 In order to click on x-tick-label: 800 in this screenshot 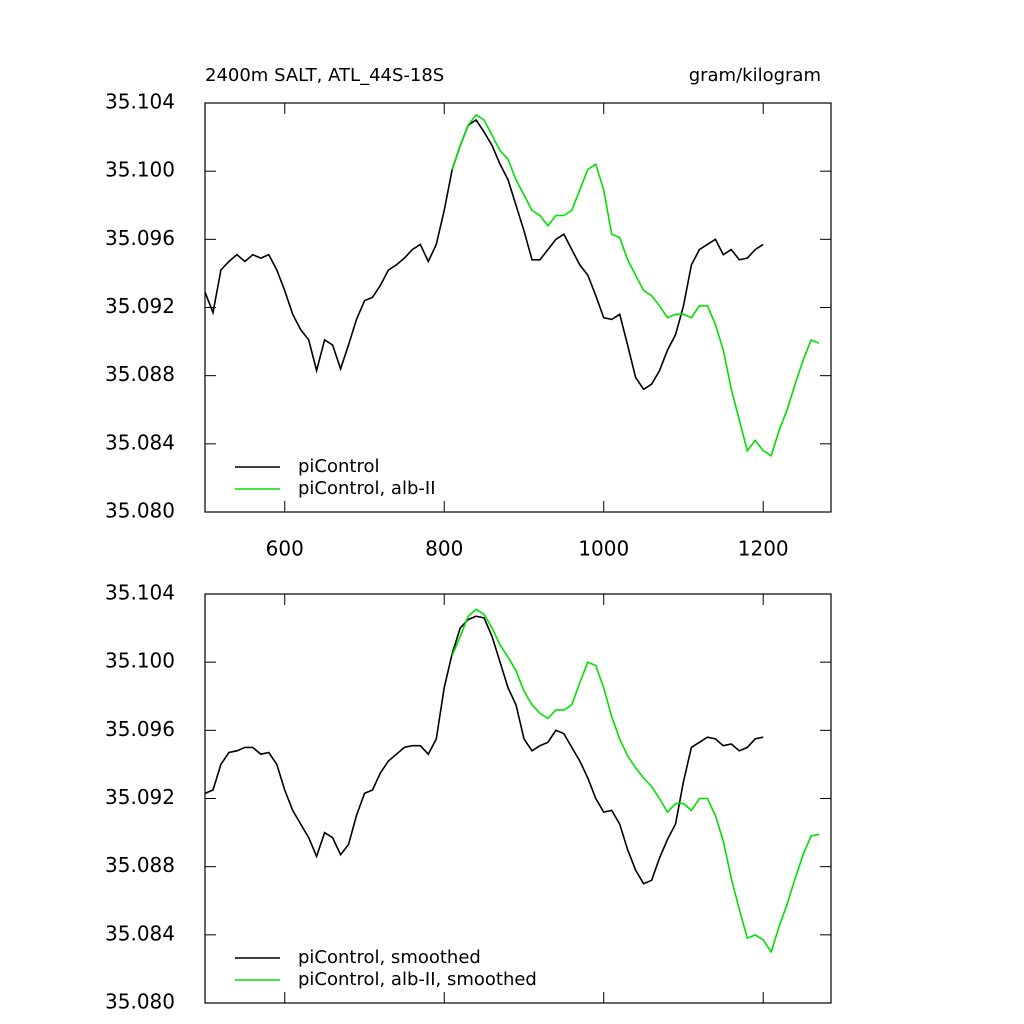, I will do `click(444, 549)`.